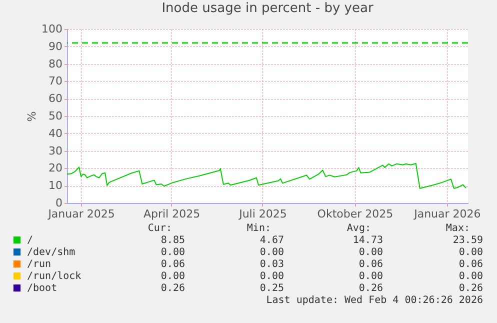  Describe the element at coordinates (367, 240) in the screenshot. I see `text: 14.73` at that location.